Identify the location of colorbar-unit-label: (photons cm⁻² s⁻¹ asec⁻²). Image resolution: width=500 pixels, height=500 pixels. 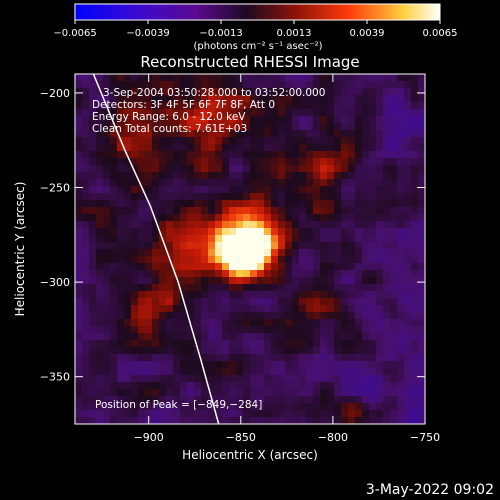
(257, 46).